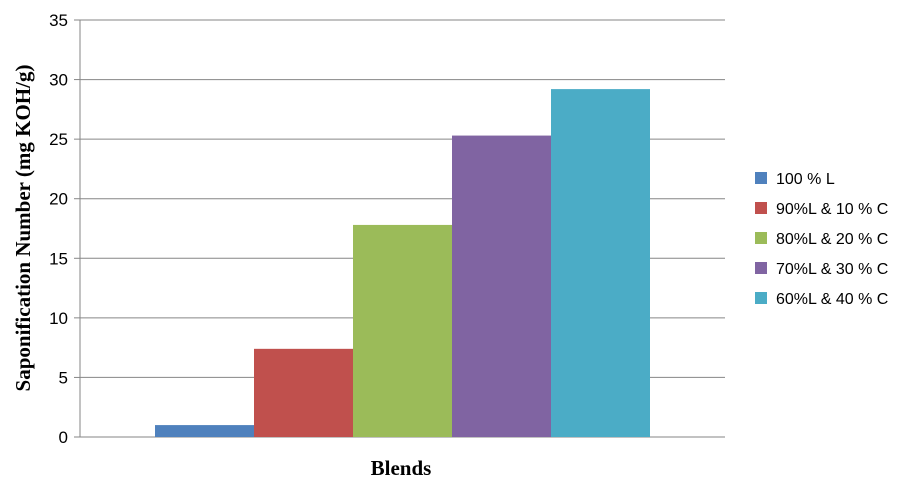 This screenshot has width=913, height=480. What do you see at coordinates (23, 228) in the screenshot?
I see `y-axis-title: Saponification Number (mg KOH/g)` at bounding box center [23, 228].